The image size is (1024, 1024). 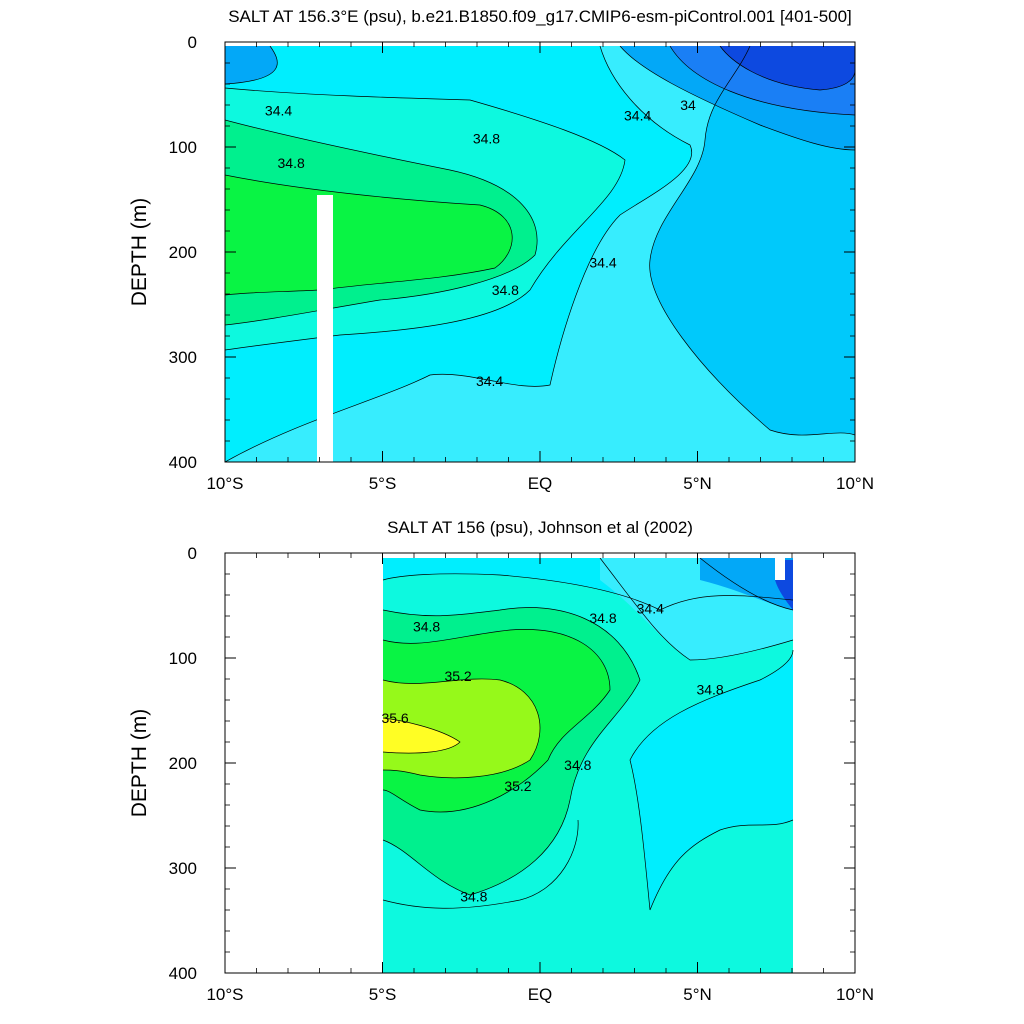 I want to click on top-contour-labels: 34.4 34.8 34.8 34.8 34.4 34 34.4 34.4, so click(x=480, y=243).